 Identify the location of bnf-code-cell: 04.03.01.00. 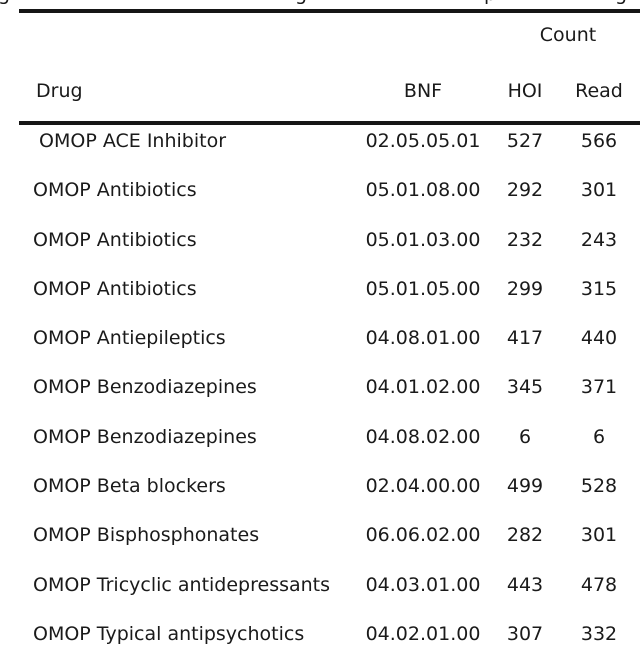
(423, 584).